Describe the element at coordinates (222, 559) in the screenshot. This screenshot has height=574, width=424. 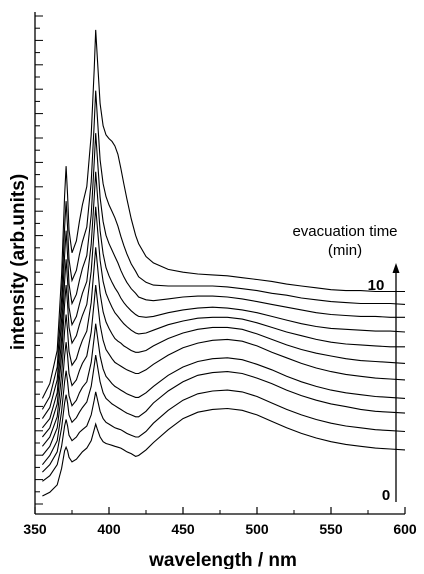
I see `x-axis-label: wavelength / nm` at that location.